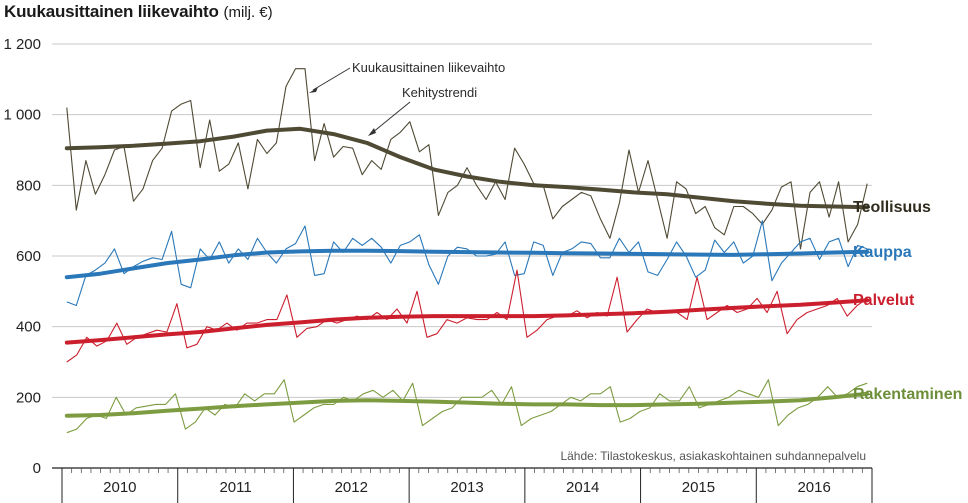  What do you see at coordinates (439, 92) in the screenshot?
I see `annotation-trend: Kehitystrendi` at bounding box center [439, 92].